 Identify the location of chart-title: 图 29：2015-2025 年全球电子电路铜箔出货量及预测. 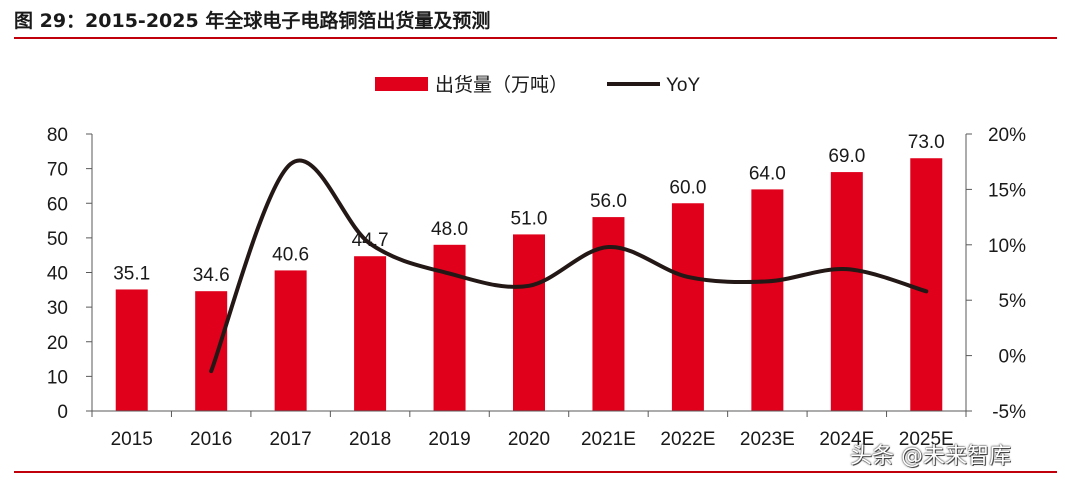
(252, 21).